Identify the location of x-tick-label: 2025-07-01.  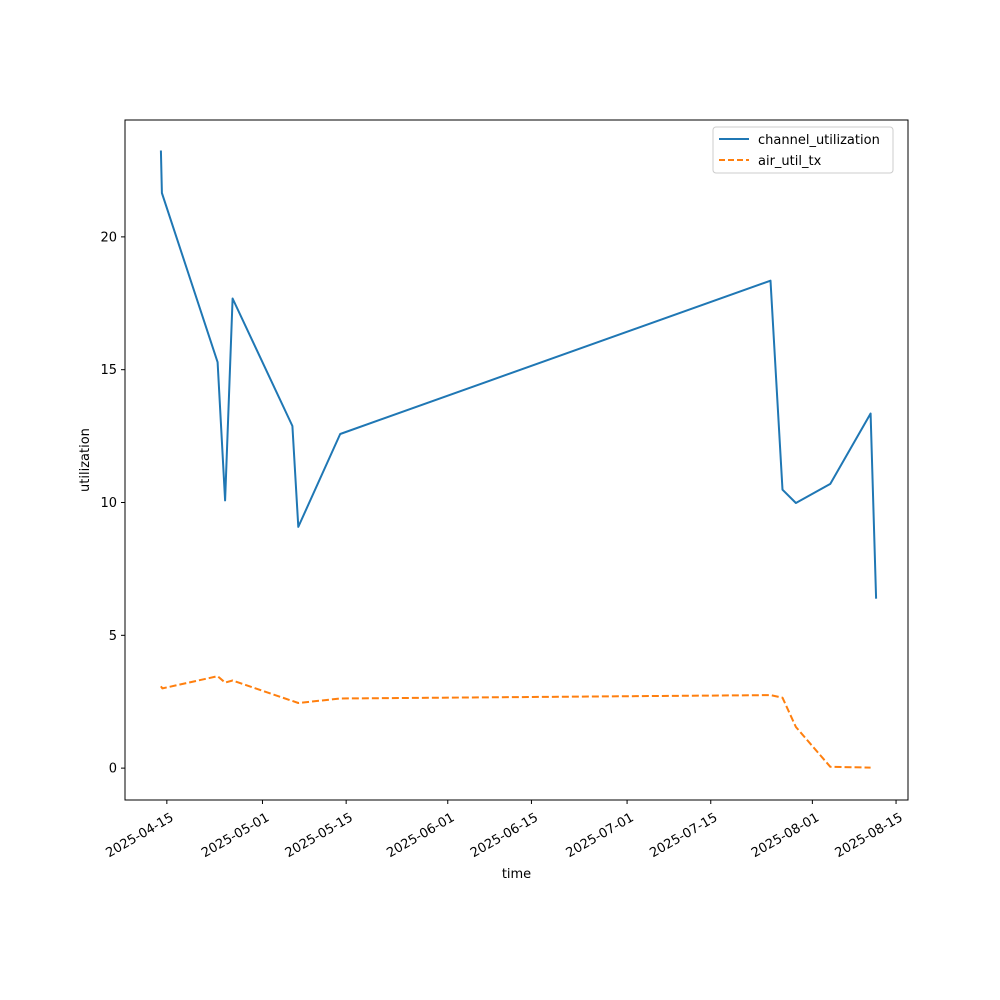
(600, 835).